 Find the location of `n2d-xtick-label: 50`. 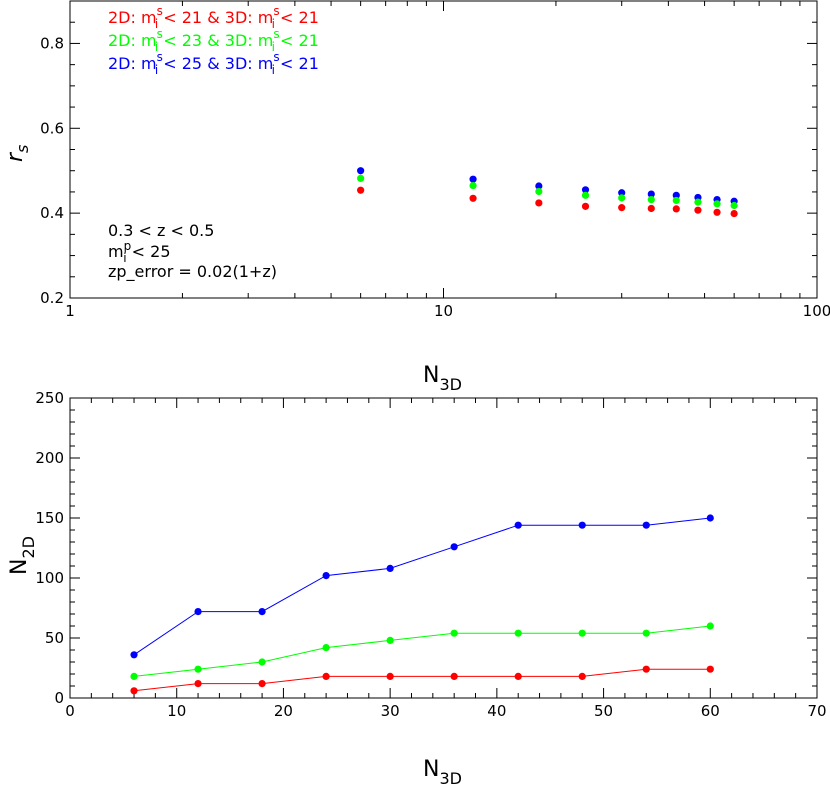

n2d-xtick-label: 50 is located at coordinates (603, 711).